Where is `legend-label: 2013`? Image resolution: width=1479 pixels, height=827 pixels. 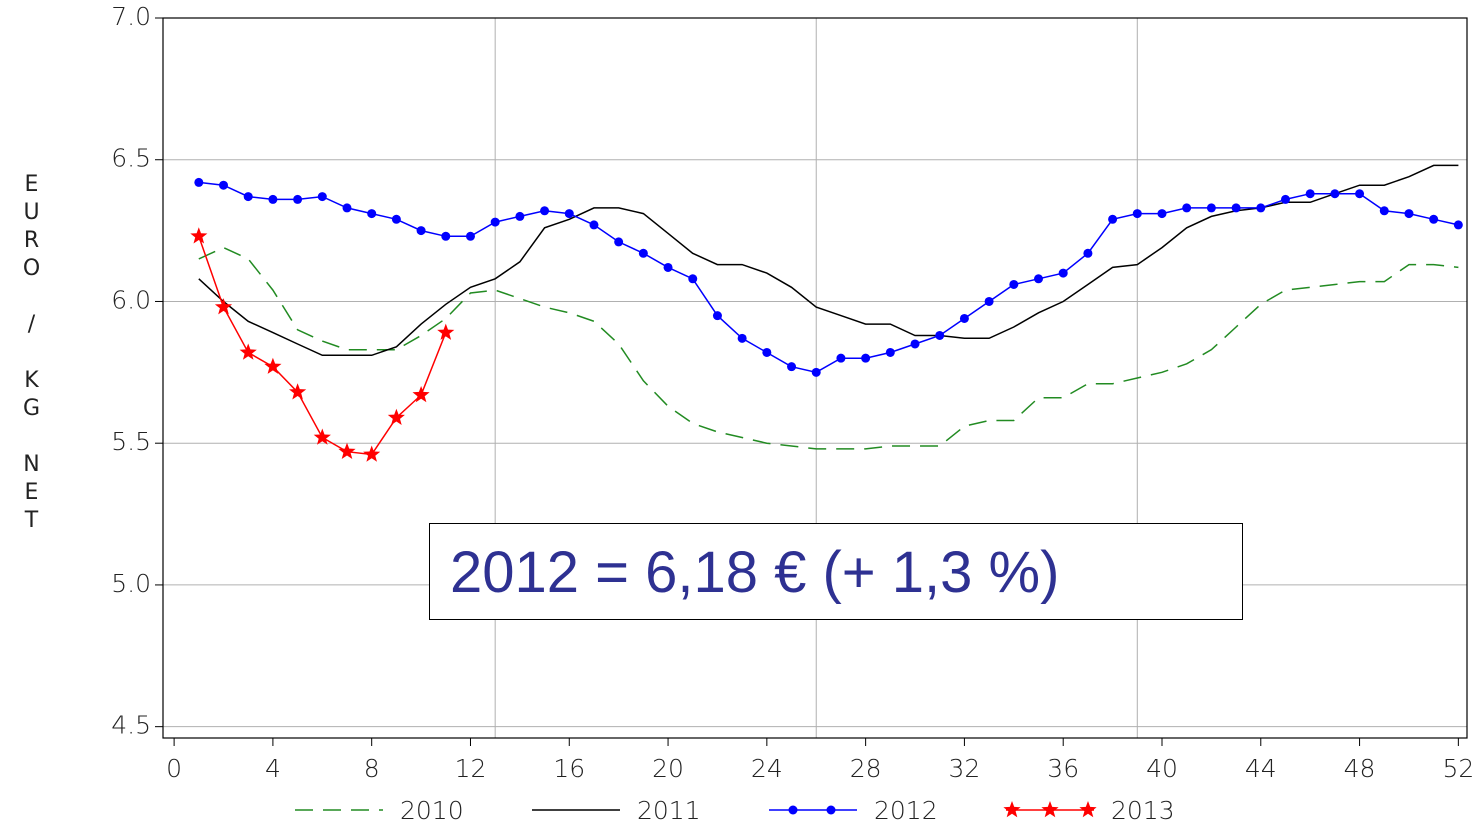
legend-label: 2013 is located at coordinates (1143, 810).